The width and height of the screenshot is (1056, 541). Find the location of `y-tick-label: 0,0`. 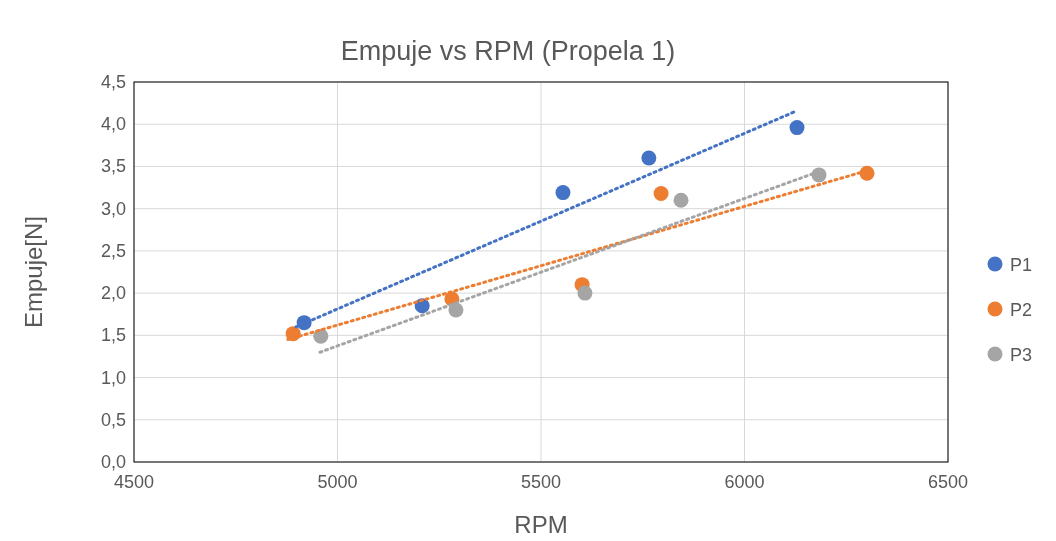

y-tick-label: 0,0 is located at coordinates (113, 462).